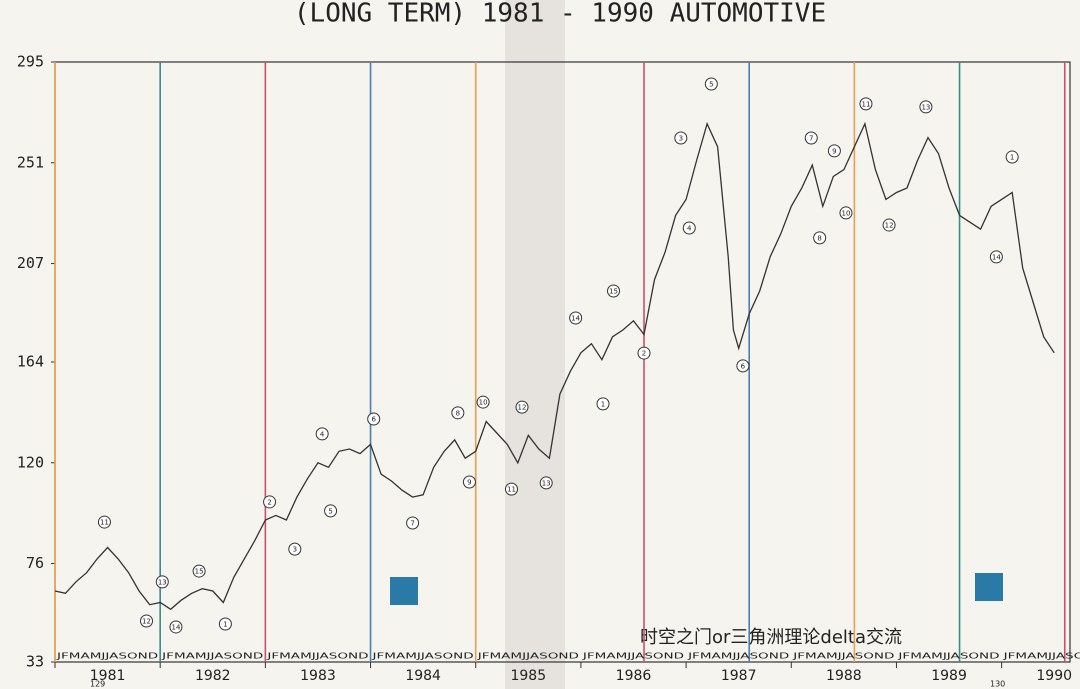 This screenshot has width=1080, height=689. What do you see at coordinates (535, 344) in the screenshot?
I see `book-gutter` at bounding box center [535, 344].